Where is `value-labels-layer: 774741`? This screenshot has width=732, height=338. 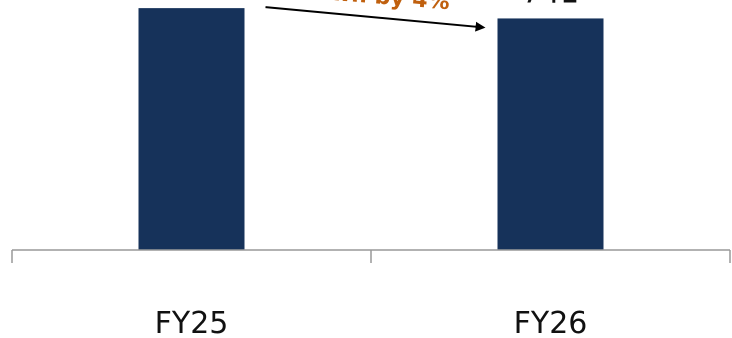 value-labels-layer: 774741 is located at coordinates (371, 5).